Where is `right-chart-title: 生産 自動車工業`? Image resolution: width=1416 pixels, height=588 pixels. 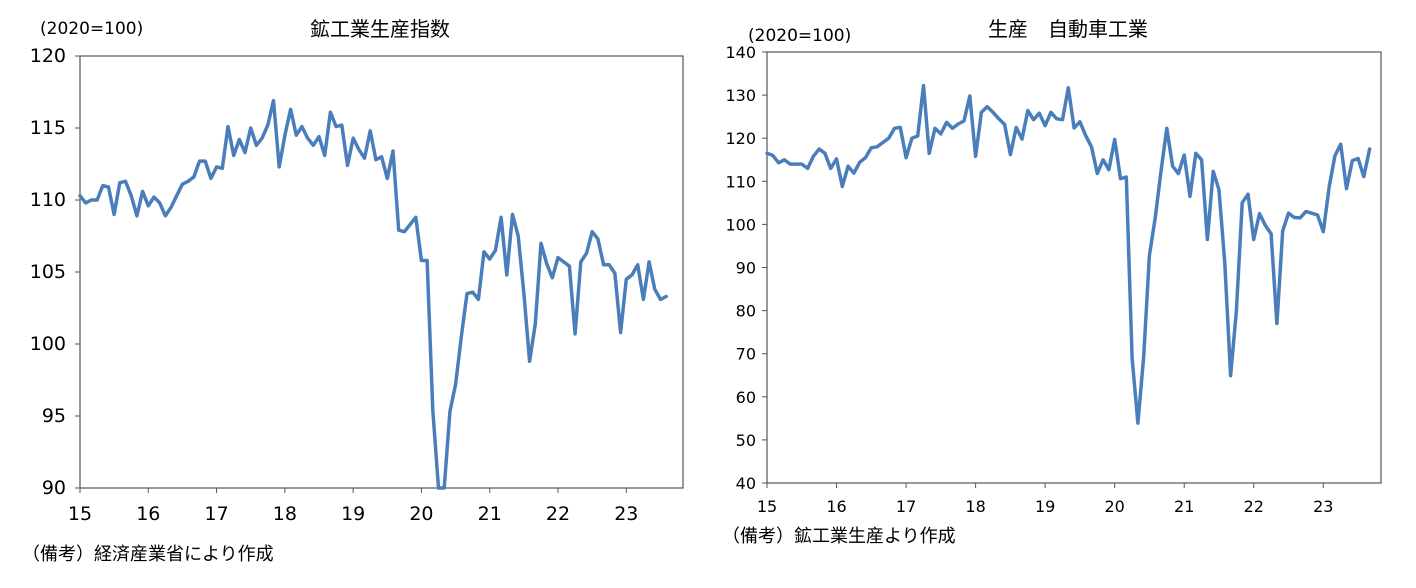 right-chart-title: 生産 自動車工業 is located at coordinates (1068, 29).